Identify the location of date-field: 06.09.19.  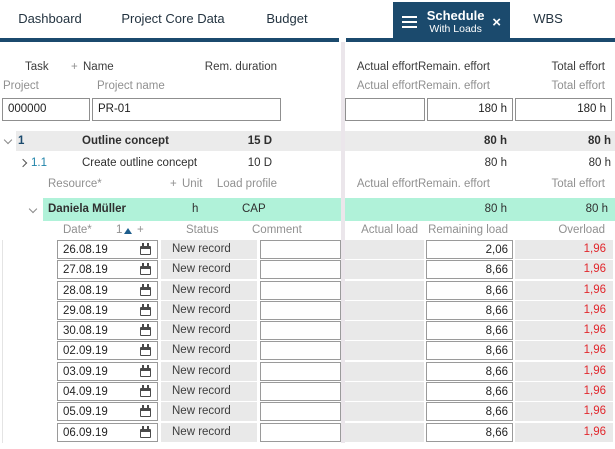
(107, 432).